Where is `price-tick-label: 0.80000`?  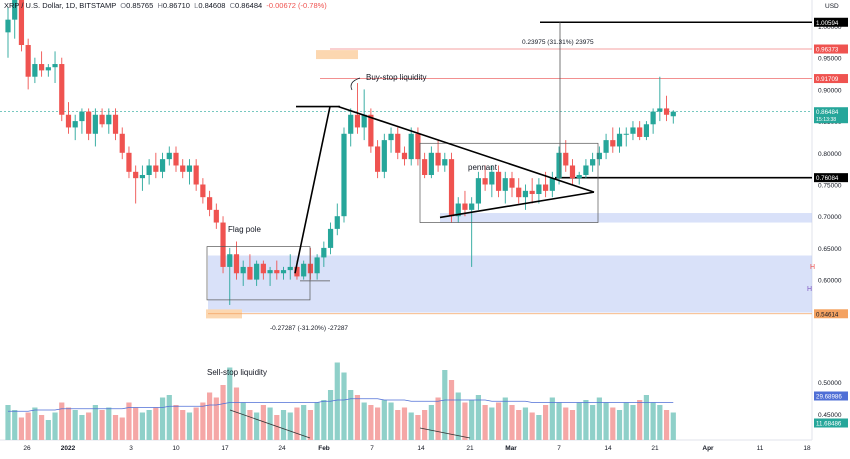 price-tick-label: 0.80000 is located at coordinates (830, 154).